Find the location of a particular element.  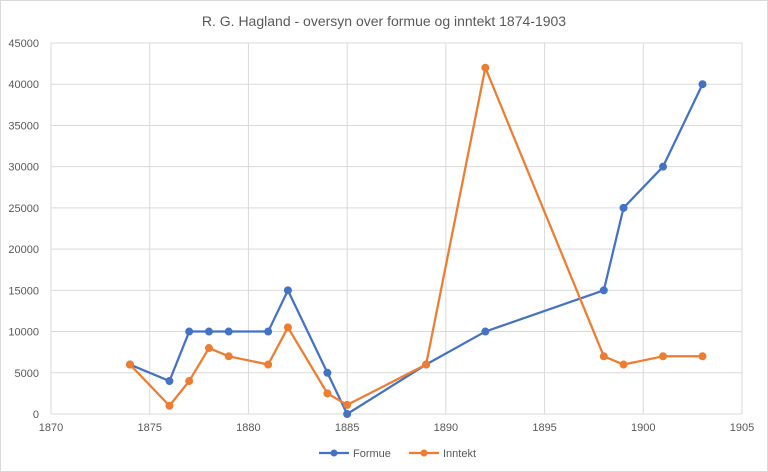

legend: Formue Inntekt is located at coordinates (397, 454).